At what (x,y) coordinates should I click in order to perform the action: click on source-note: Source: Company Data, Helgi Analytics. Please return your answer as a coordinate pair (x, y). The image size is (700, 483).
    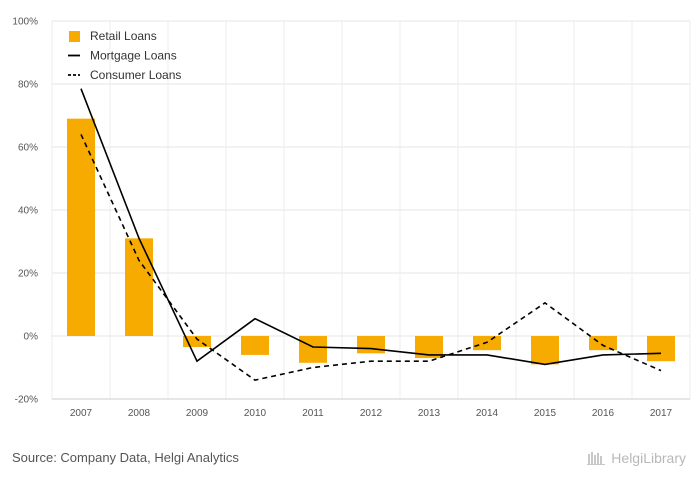
    Looking at the image, I should click on (125, 457).